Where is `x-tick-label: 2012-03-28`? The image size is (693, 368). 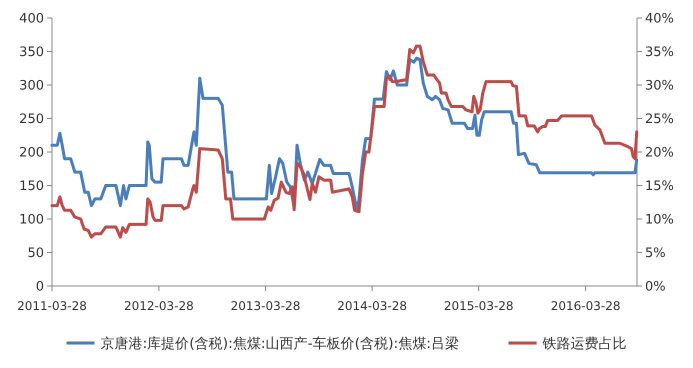
x-tick-label: 2012-03-28 is located at coordinates (159, 306).